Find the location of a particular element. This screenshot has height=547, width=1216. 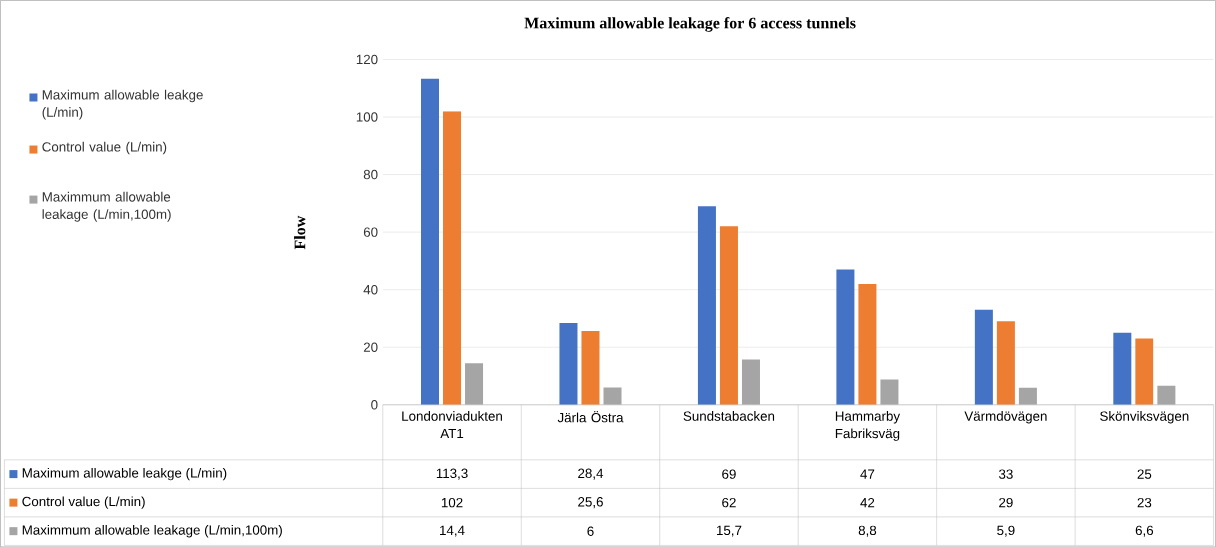

x-tick-label: Järla Östra is located at coordinates (590, 416).